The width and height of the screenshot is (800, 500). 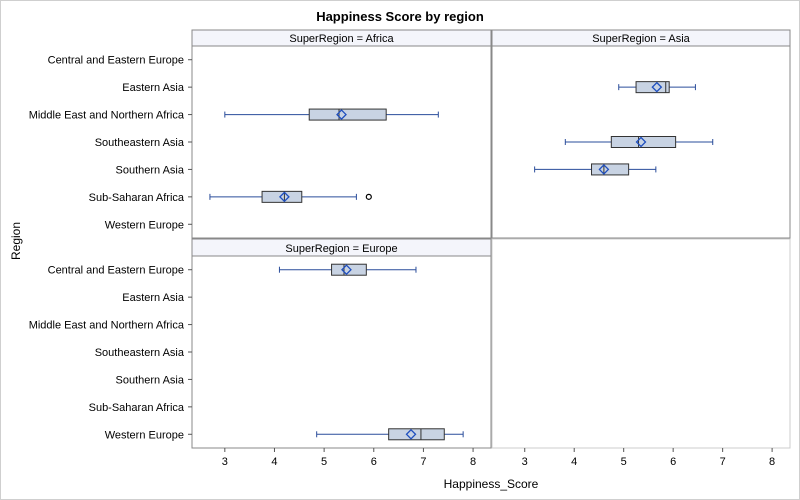 I want to click on box-southeastern-asia, so click(x=639, y=142).